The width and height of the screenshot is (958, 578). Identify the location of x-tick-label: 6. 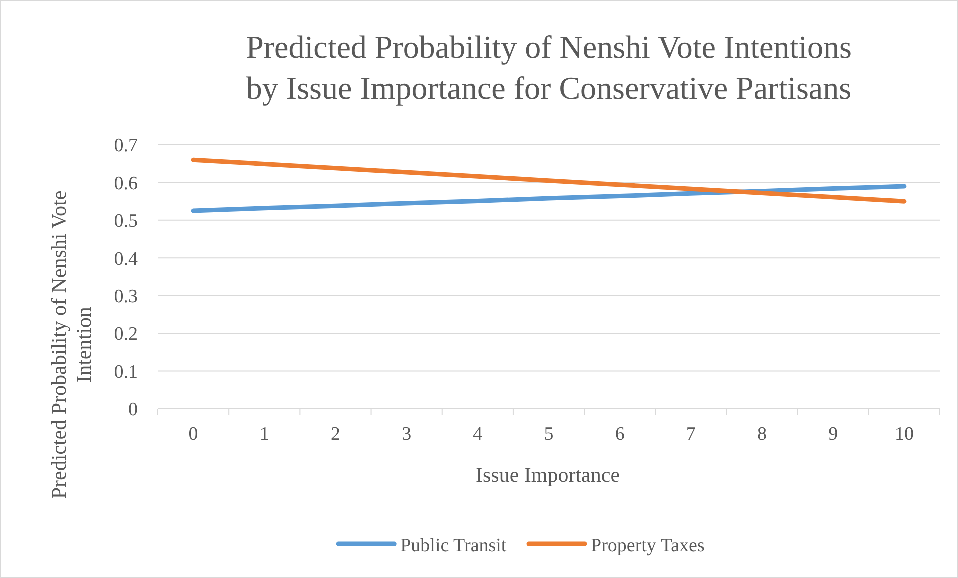
(620, 434).